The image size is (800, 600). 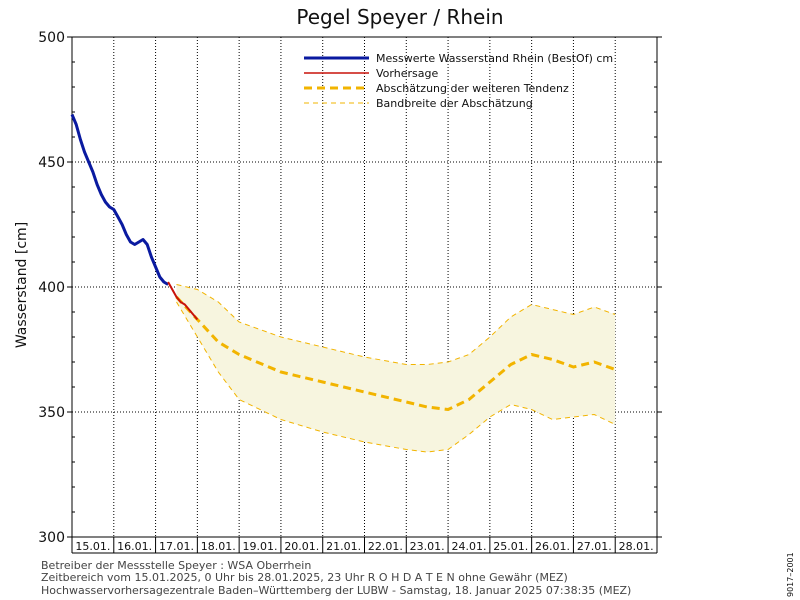 I want to click on series-forecast, so click(x=183, y=301).